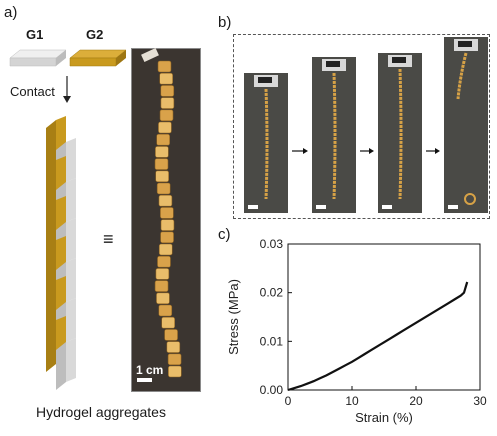  Describe the element at coordinates (272, 244) in the screenshot. I see `y-tick-label: 0.03` at that location.